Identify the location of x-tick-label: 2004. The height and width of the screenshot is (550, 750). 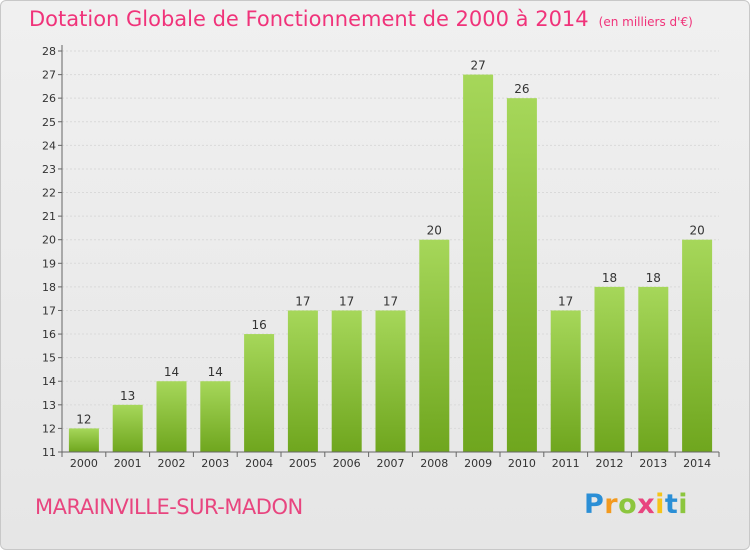
(259, 463).